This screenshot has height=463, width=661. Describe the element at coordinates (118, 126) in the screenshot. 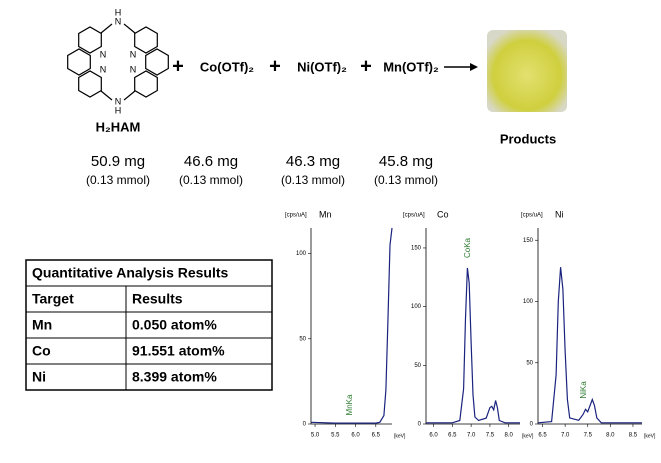

I see `ligand-name: H₂HAM` at that location.